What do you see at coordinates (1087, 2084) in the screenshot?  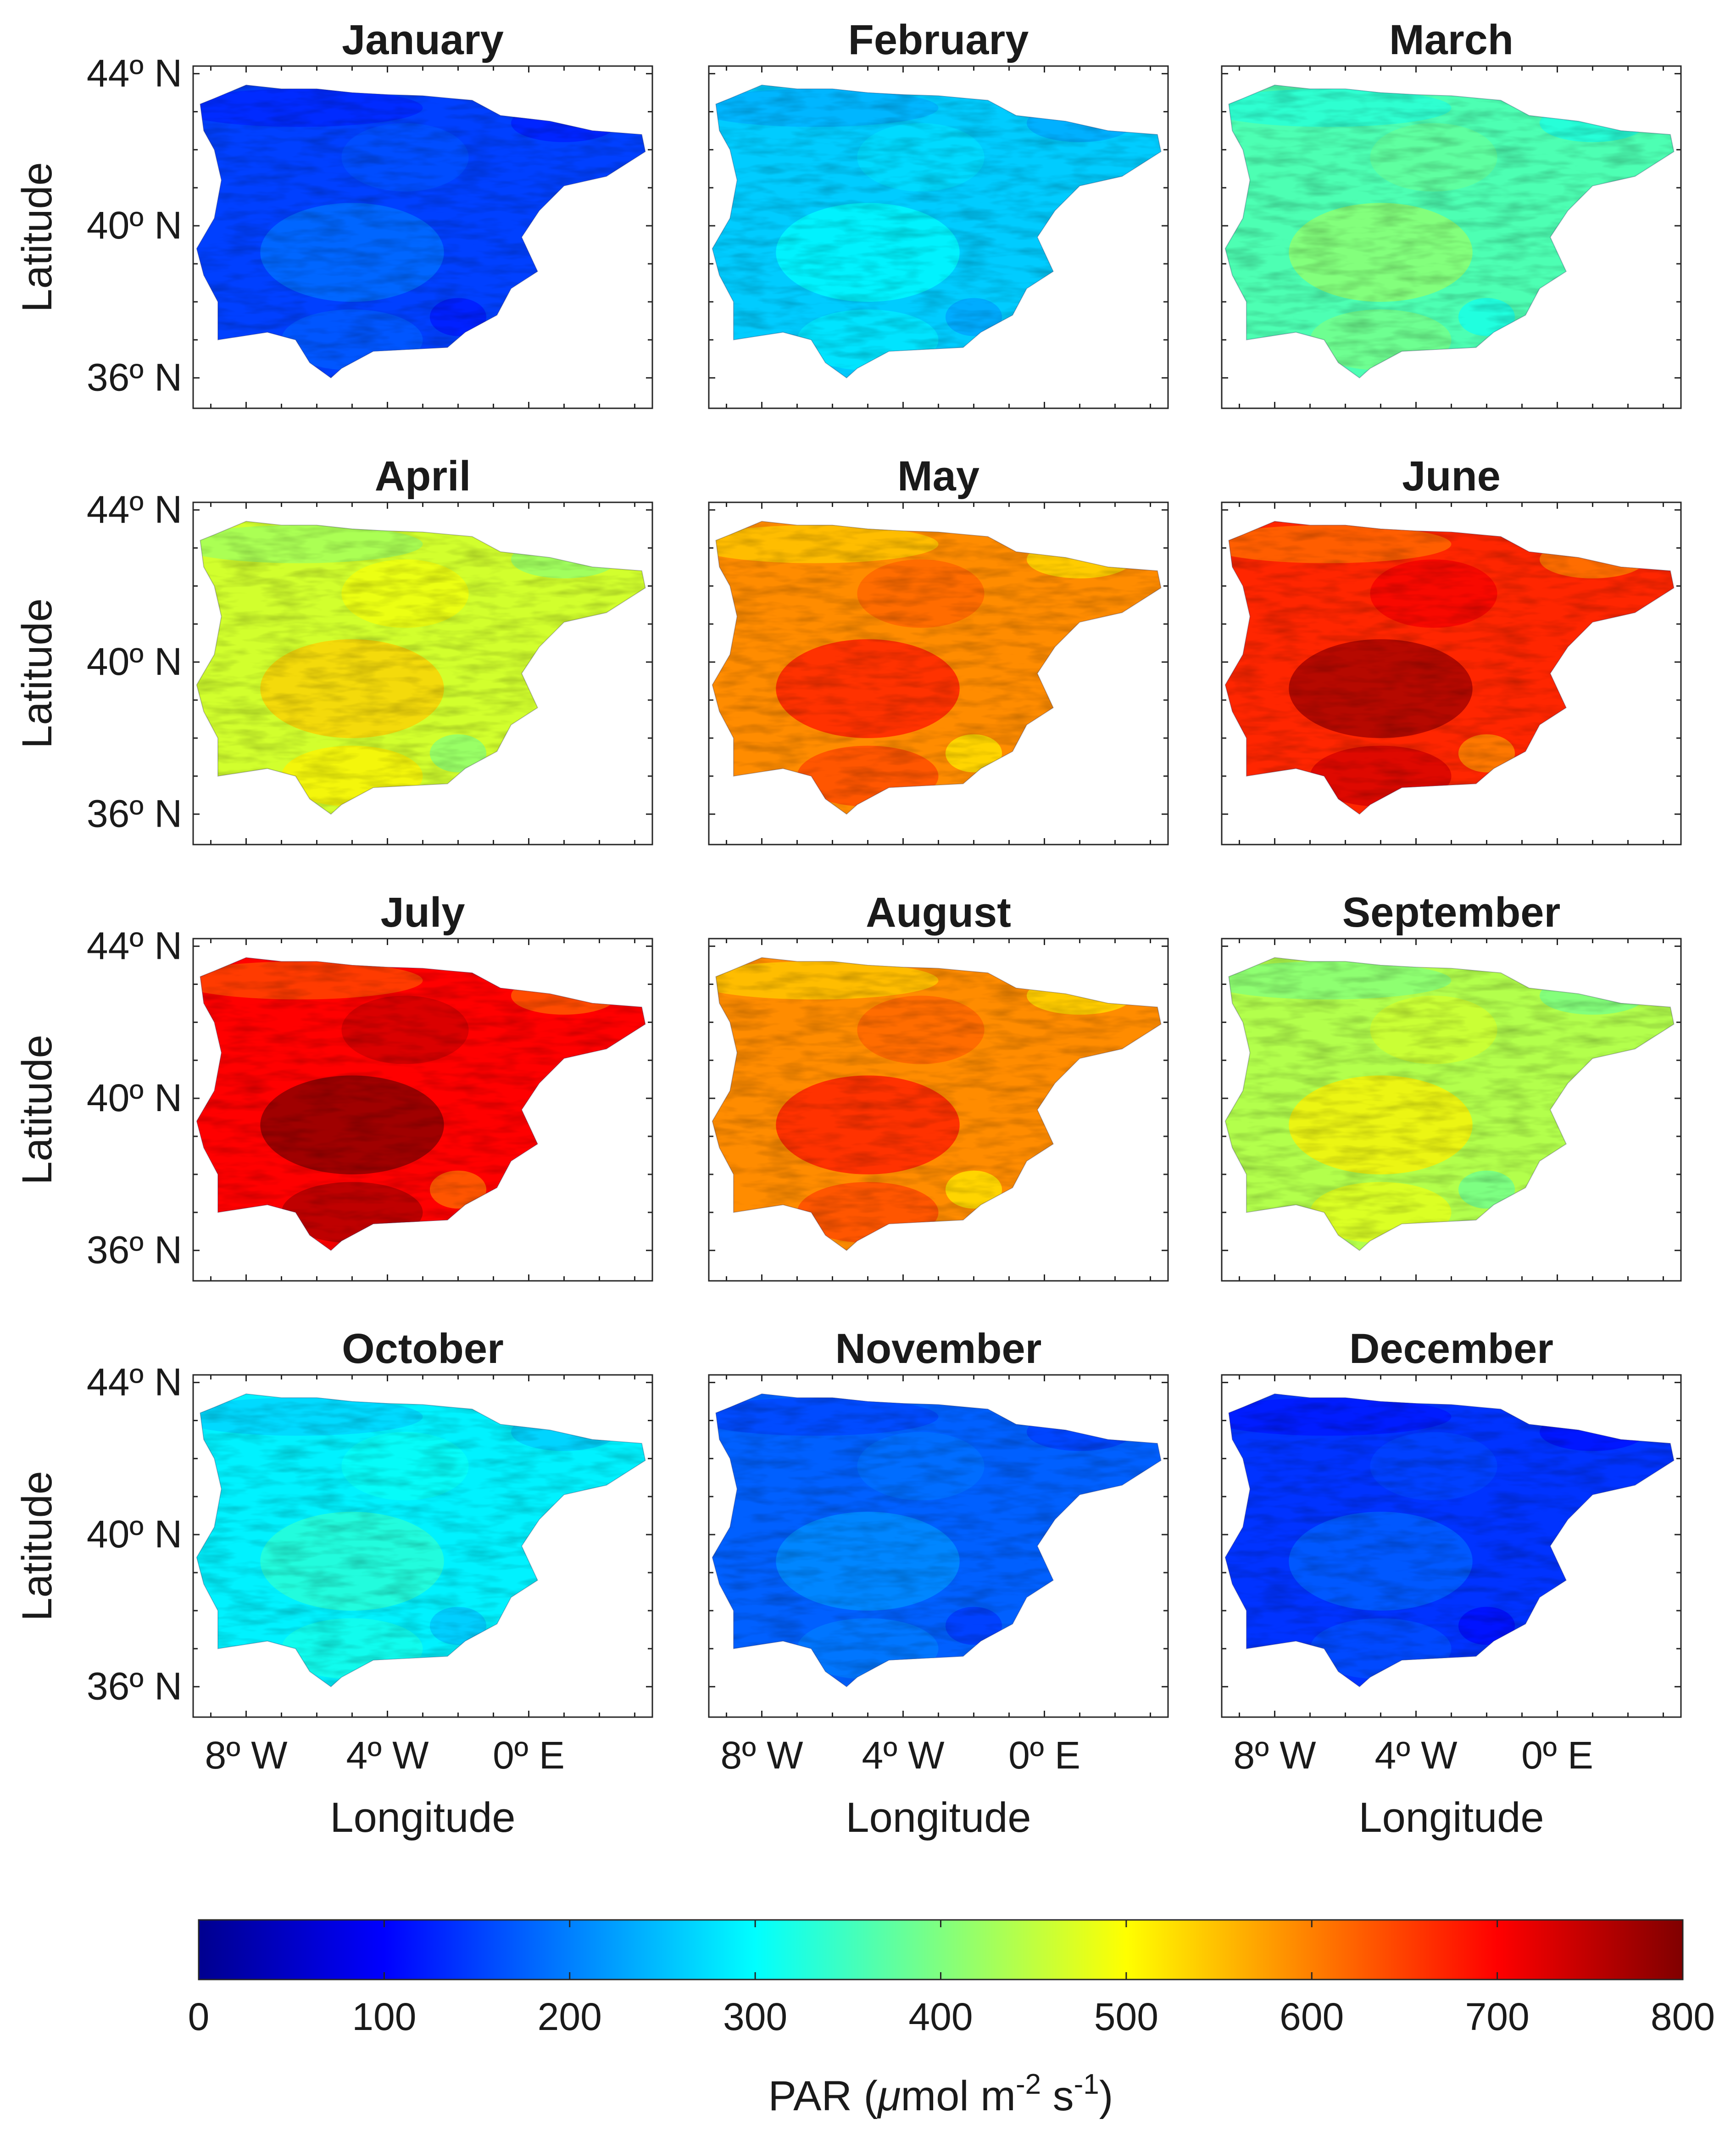 I see `colorbar-label-exponent: -1` at bounding box center [1087, 2084].